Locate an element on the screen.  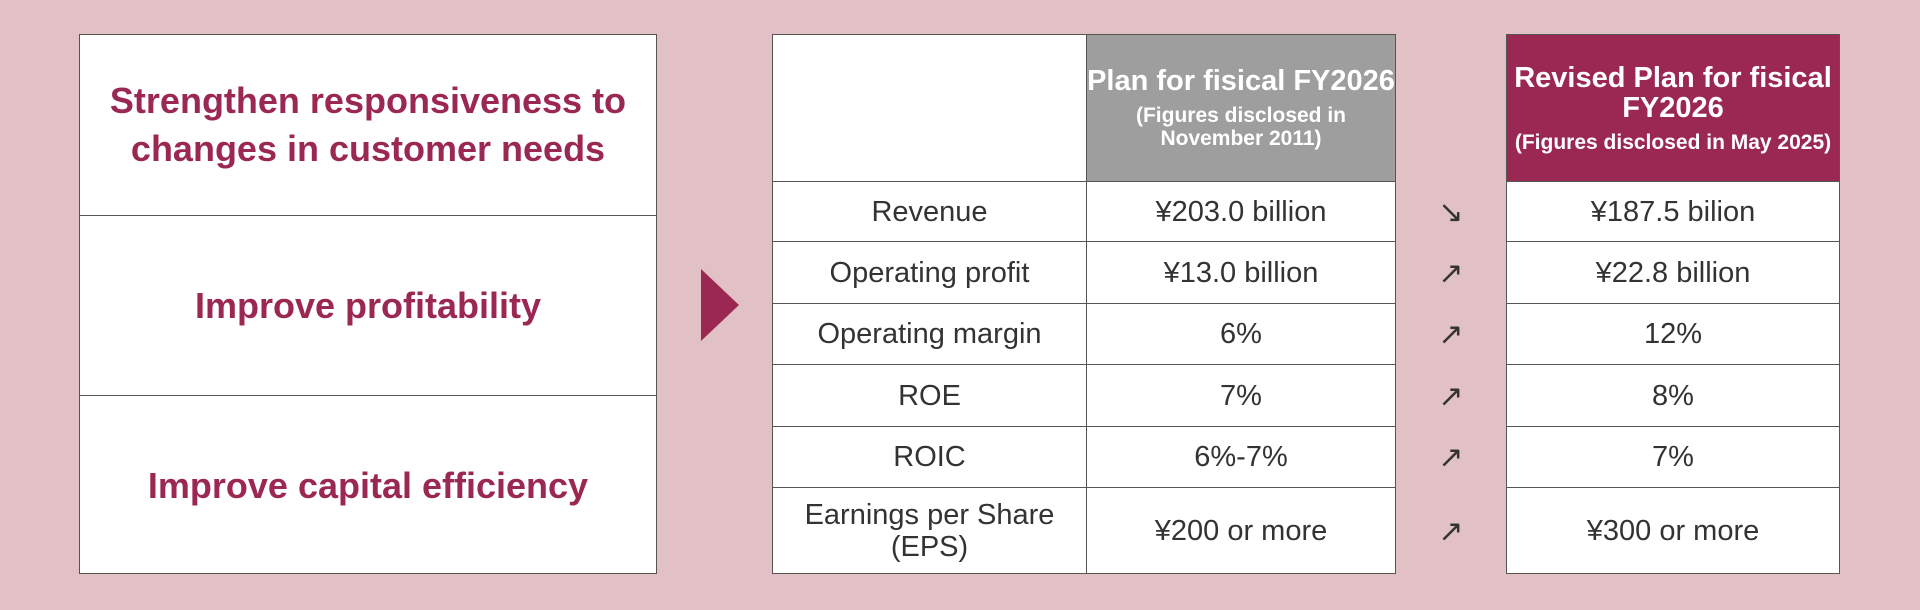
plan-value-eps: ¥200 or more is located at coordinates (1241, 531).